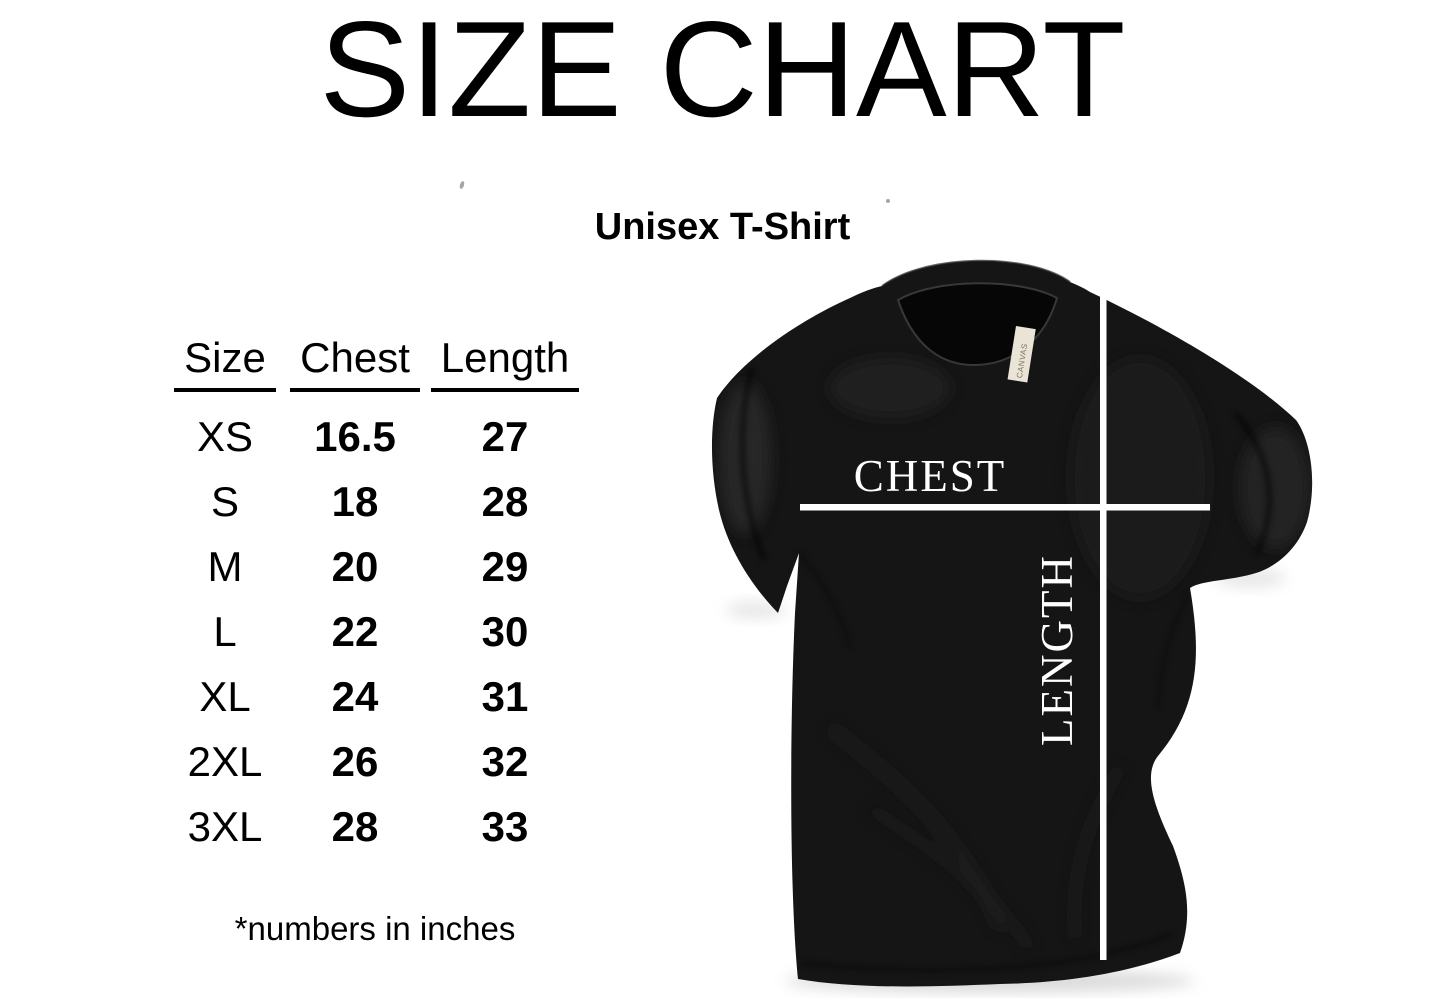 This screenshot has width=1445, height=999. I want to click on chest-measure-line, so click(1005, 507).